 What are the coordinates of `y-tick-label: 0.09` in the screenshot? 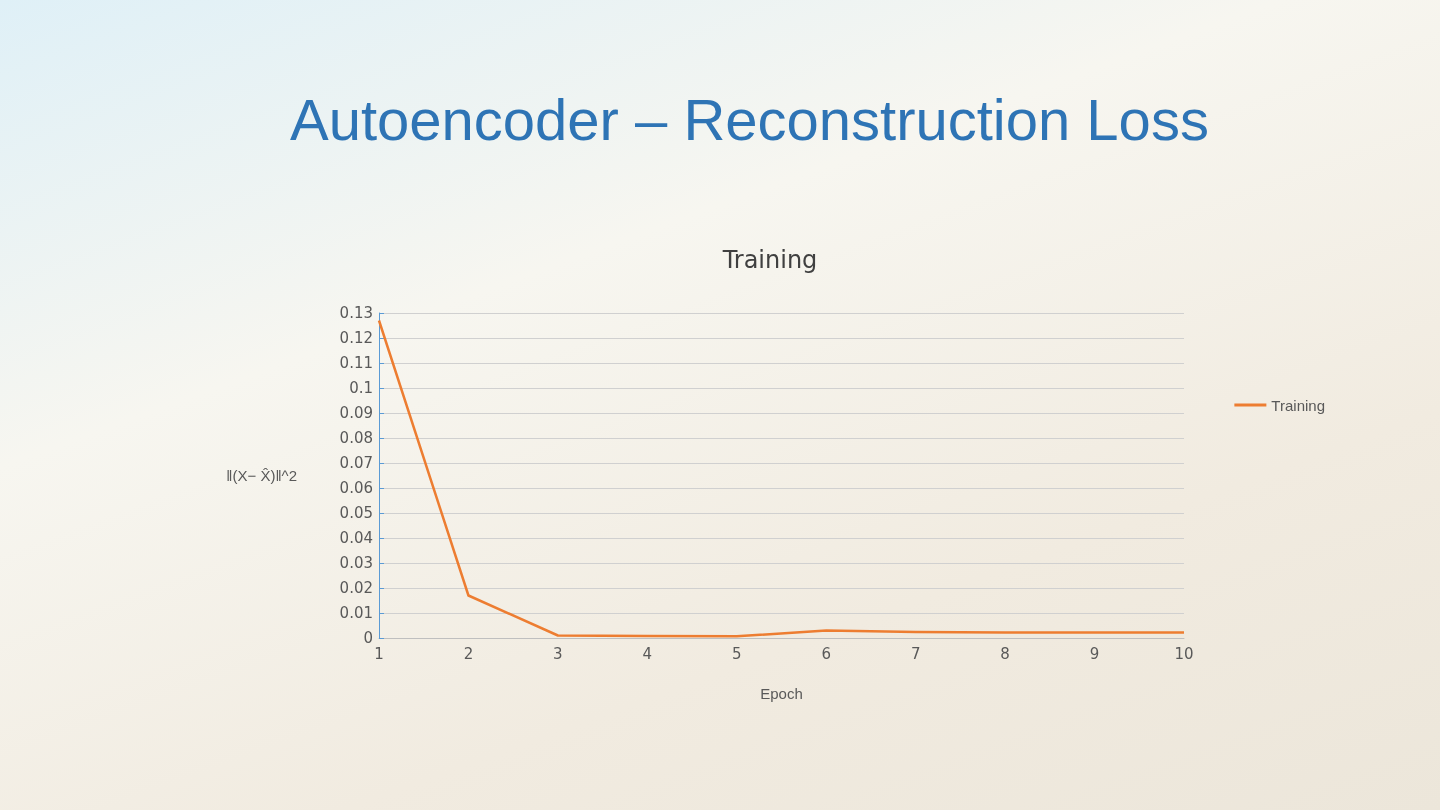 It's located at (356, 413).